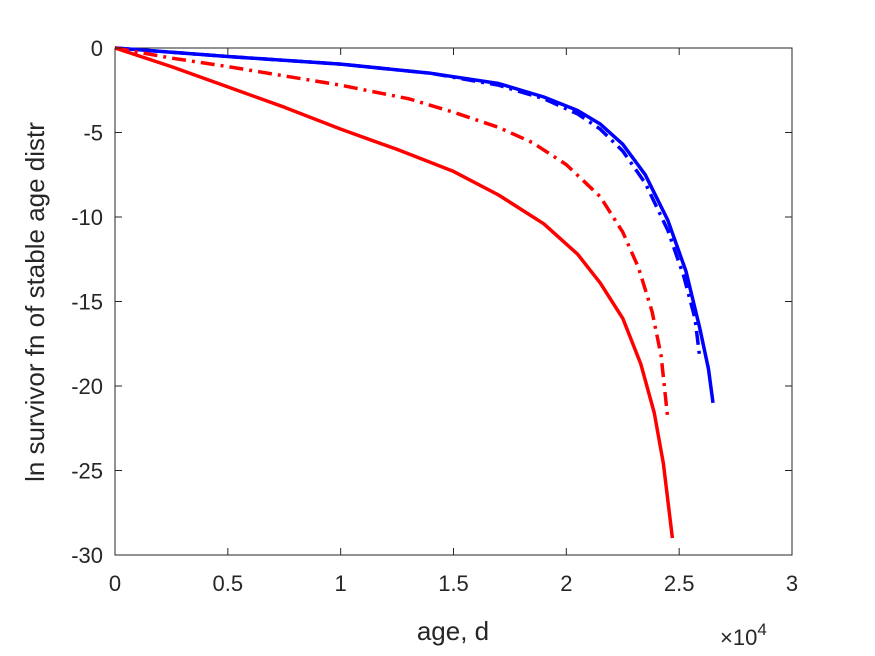 Image resolution: width=875 pixels, height=656 pixels. What do you see at coordinates (679, 583) in the screenshot?
I see `x-tick-label: 2.5` at bounding box center [679, 583].